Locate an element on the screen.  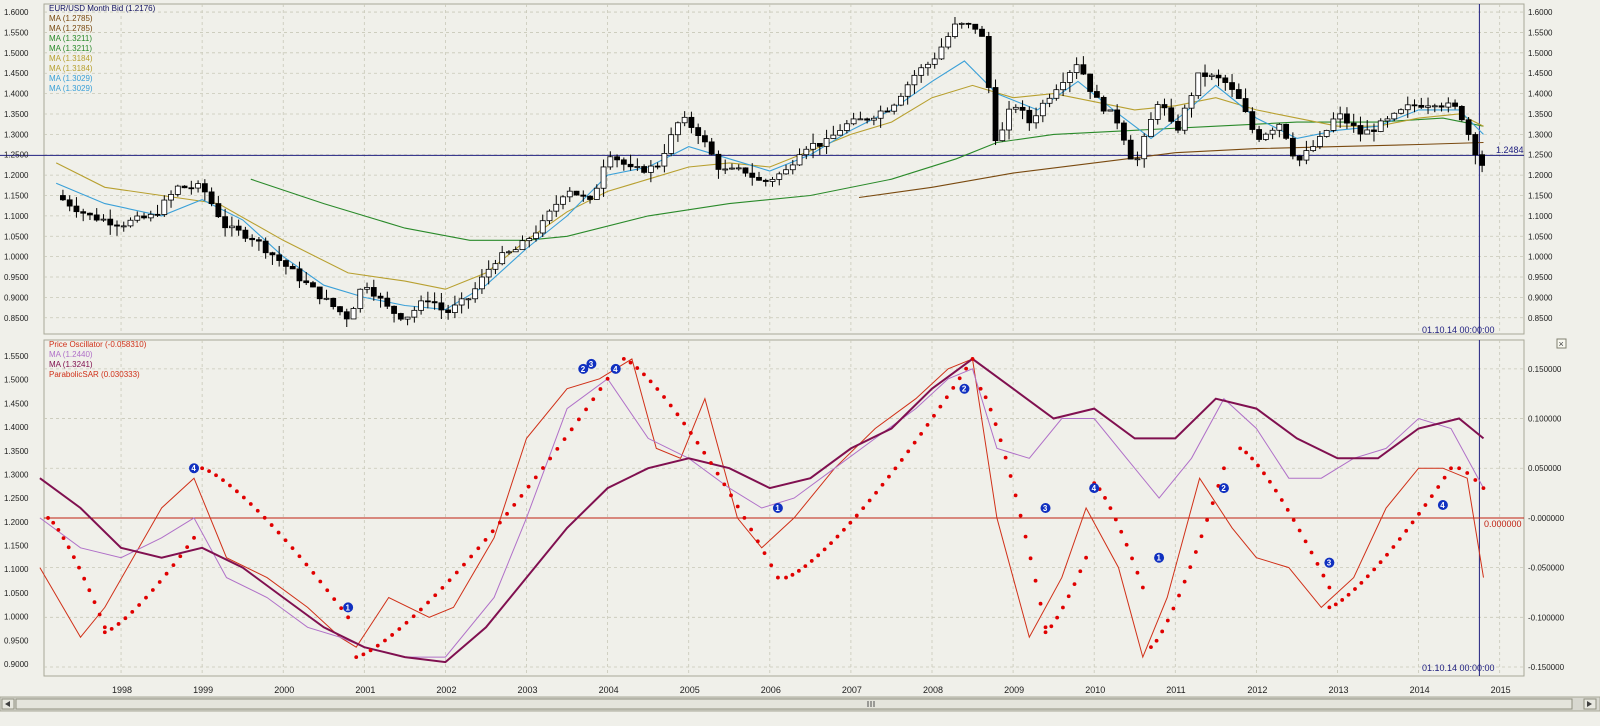
legend-line: MA (1.3211) is located at coordinates (70, 48).